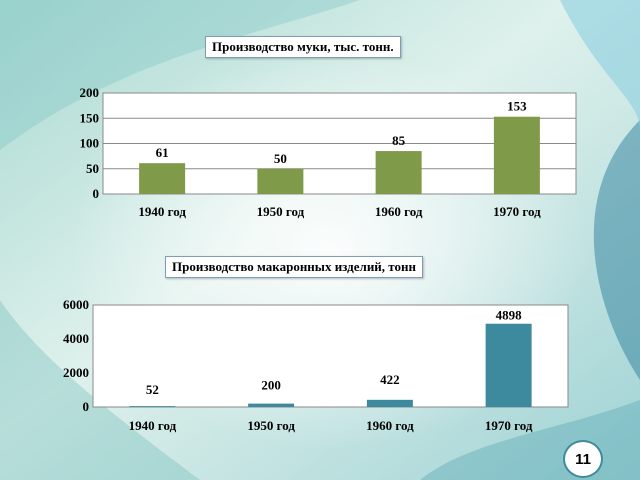  Describe the element at coordinates (76, 372) in the screenshot. I see `y-tick-label: 2000` at that location.